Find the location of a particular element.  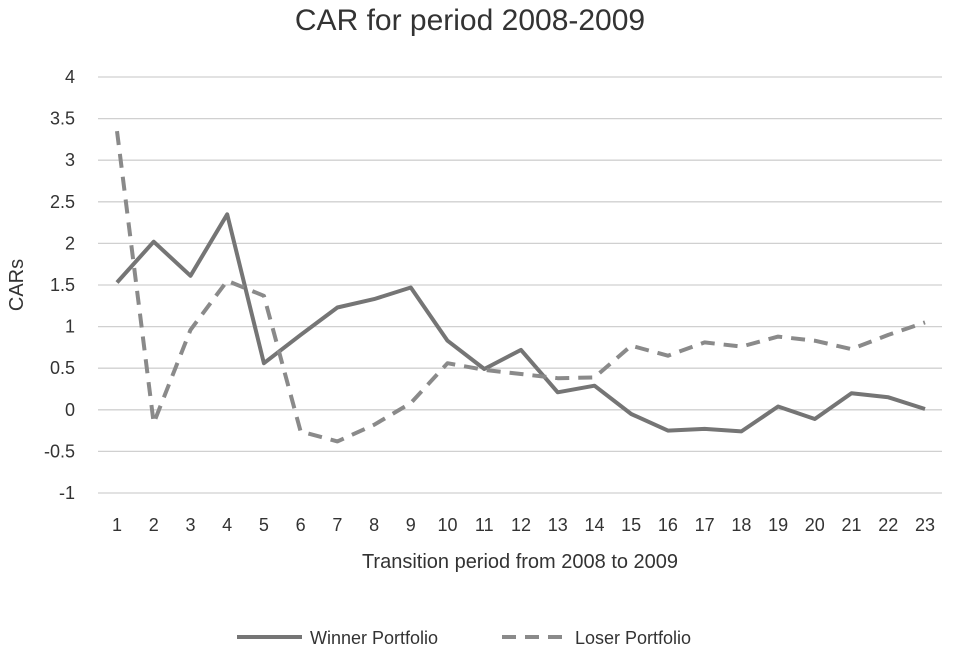

x-tick-label: 9 is located at coordinates (411, 525).